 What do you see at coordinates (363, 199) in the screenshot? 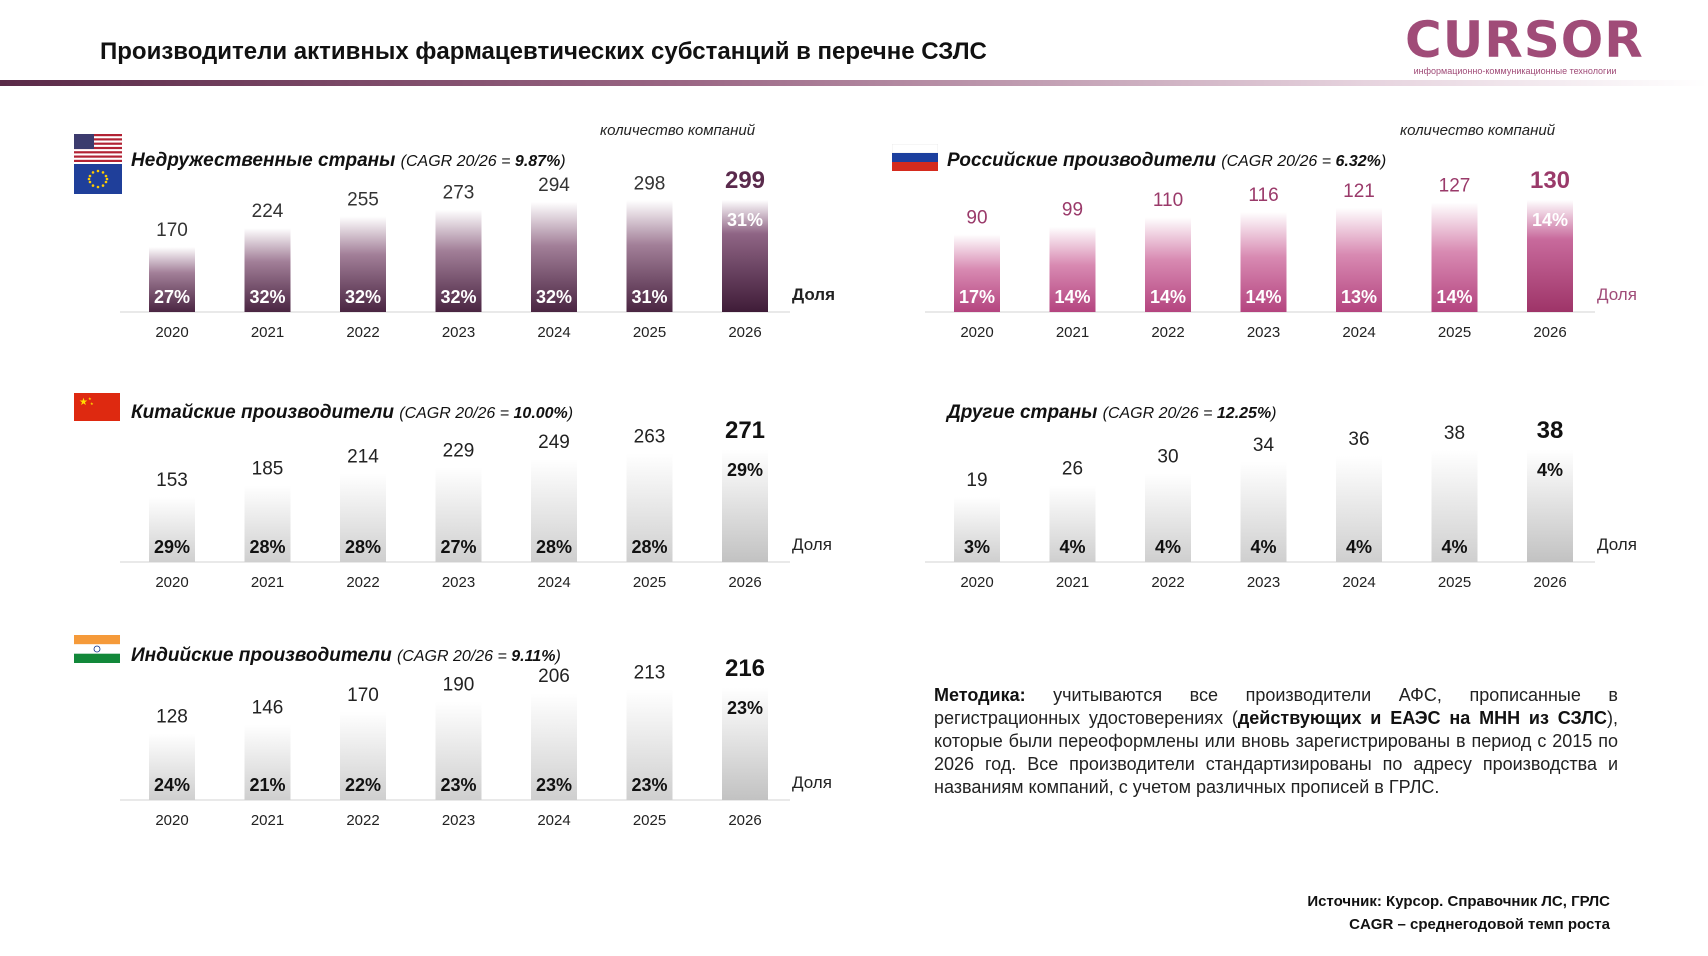
I see `value-label: 255` at bounding box center [363, 199].